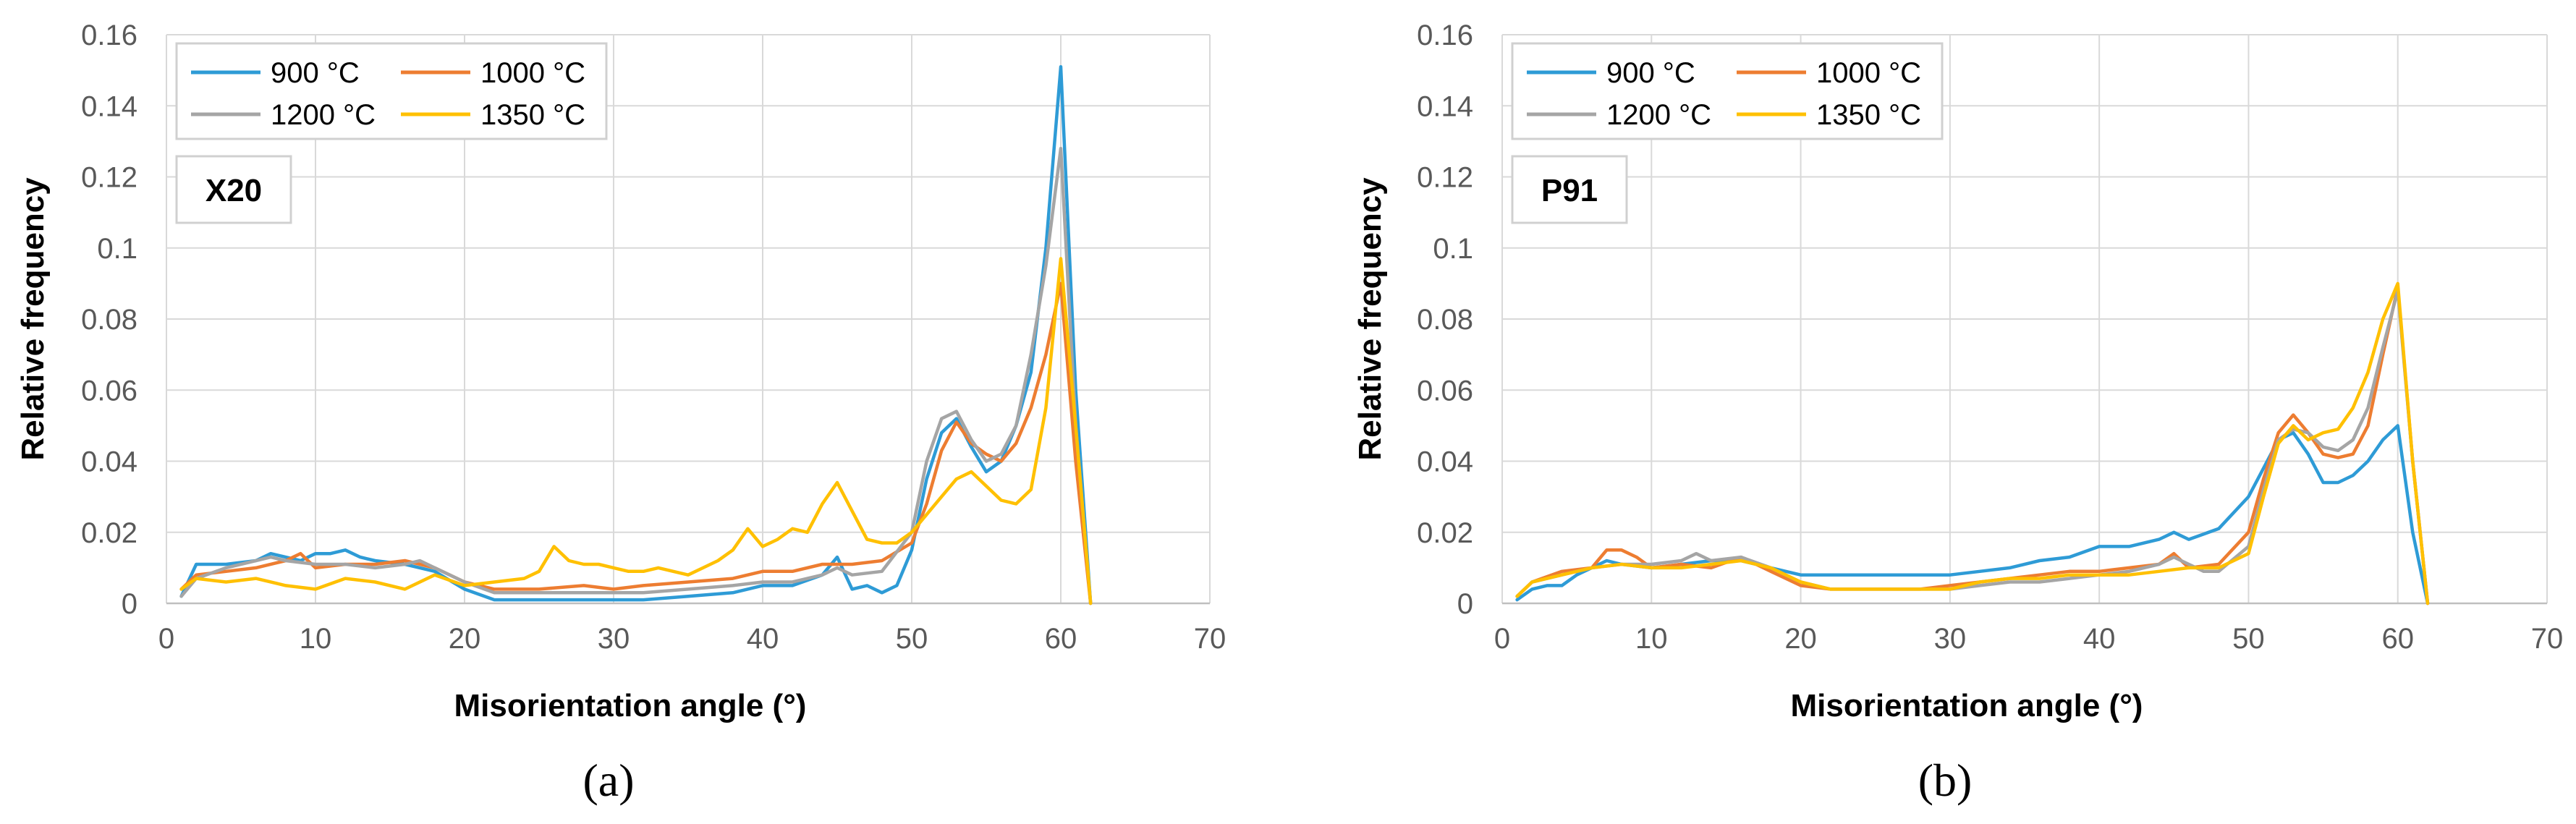 The width and height of the screenshot is (2576, 824). Describe the element at coordinates (1946, 780) in the screenshot. I see `panel-caption: (b)` at that location.